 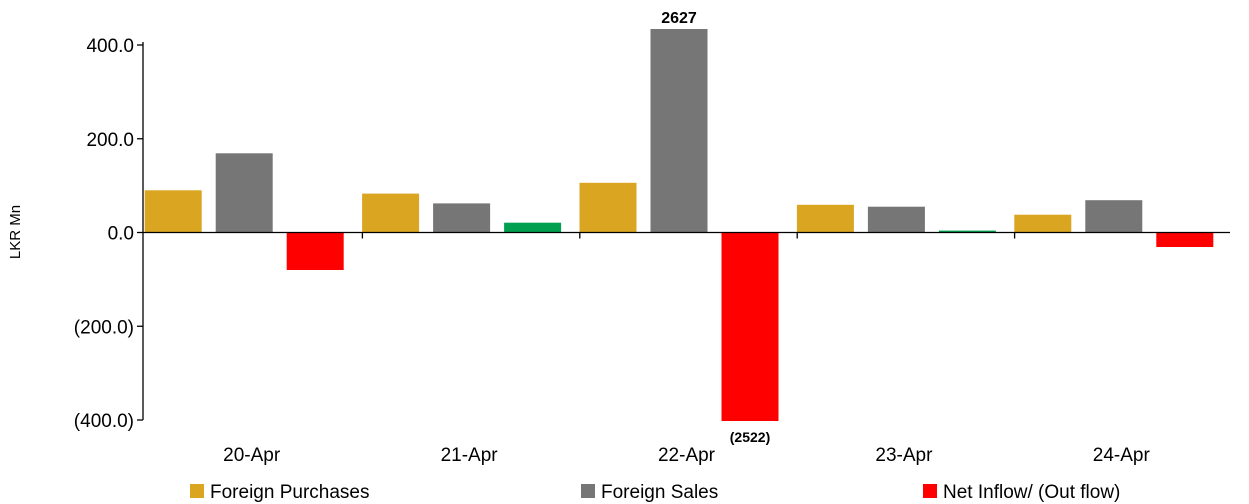 I want to click on bar-foreign-purchases-23-apr, so click(x=825, y=218).